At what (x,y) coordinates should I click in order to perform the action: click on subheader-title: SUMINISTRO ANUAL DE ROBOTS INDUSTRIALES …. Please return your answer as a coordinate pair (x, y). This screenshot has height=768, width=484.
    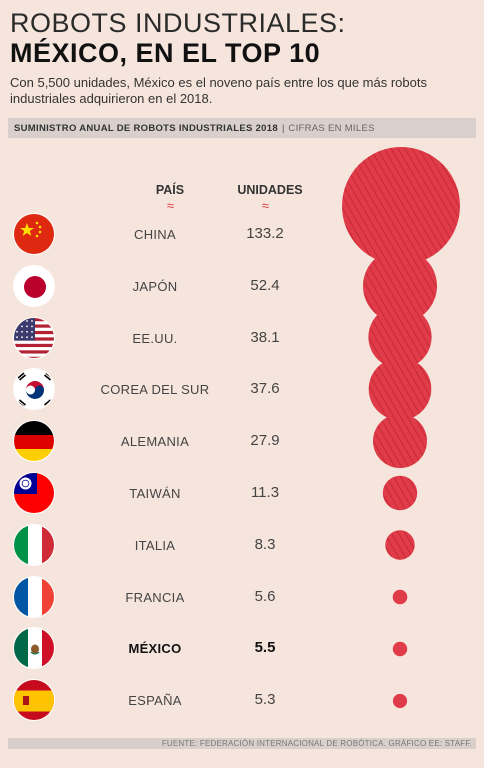
    Looking at the image, I should click on (146, 128).